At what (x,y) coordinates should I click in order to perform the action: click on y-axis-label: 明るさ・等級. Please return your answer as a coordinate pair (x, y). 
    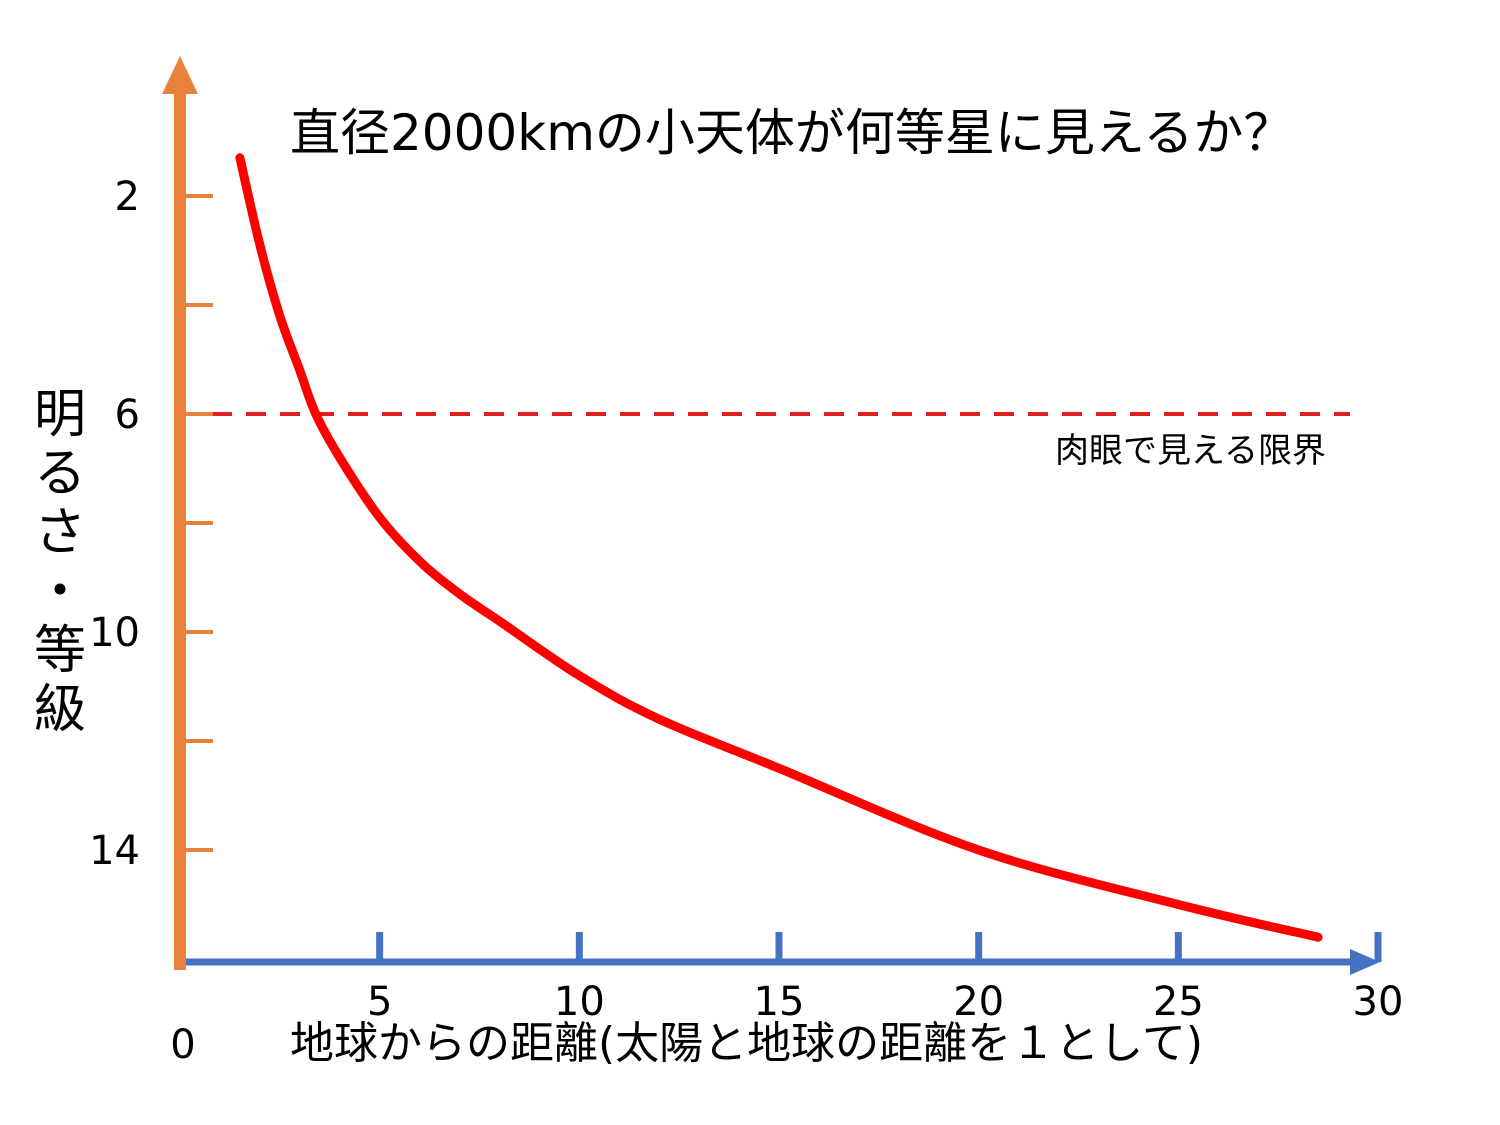
    Looking at the image, I should click on (60, 562).